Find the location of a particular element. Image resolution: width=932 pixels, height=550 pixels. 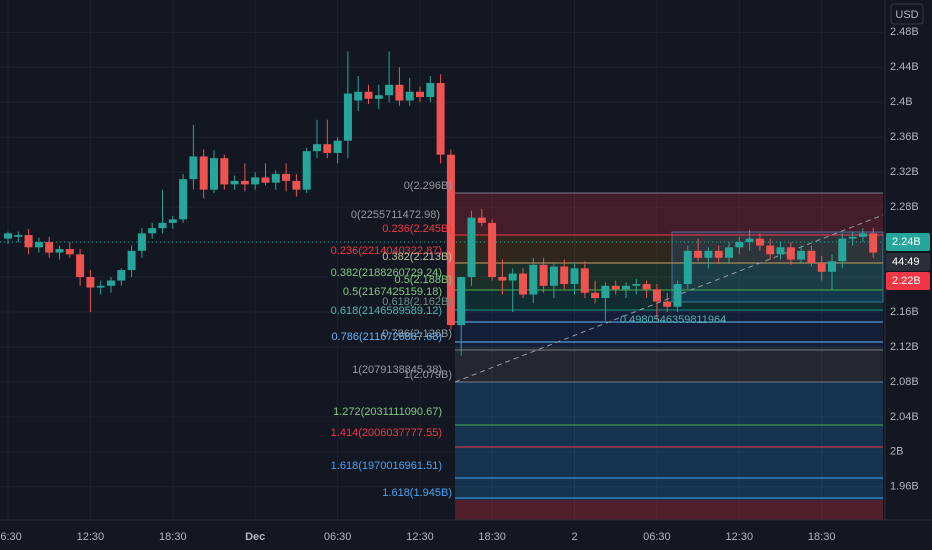

y-tick-label: 2.32B is located at coordinates (904, 172).